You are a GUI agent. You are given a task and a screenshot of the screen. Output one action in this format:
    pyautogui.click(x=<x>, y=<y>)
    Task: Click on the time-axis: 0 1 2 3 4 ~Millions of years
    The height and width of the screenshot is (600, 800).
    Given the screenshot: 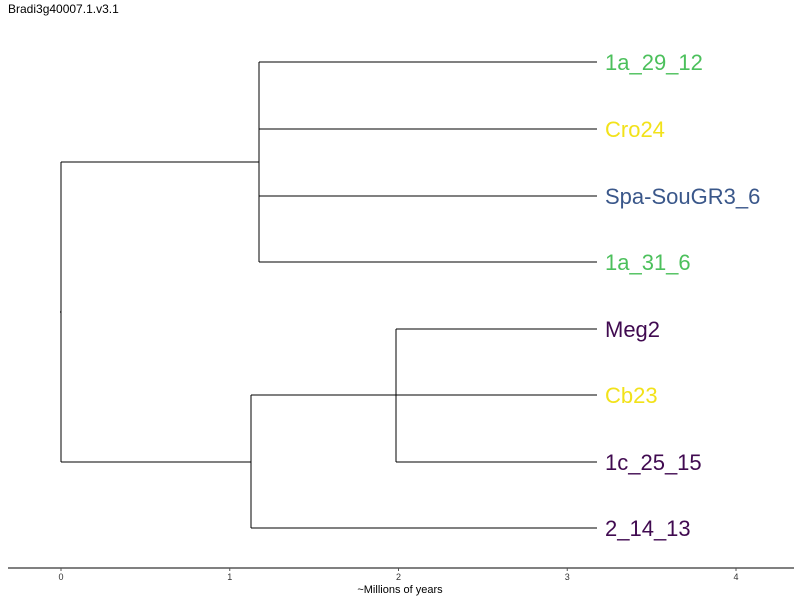 What is the action you would take?
    pyautogui.click(x=401, y=581)
    